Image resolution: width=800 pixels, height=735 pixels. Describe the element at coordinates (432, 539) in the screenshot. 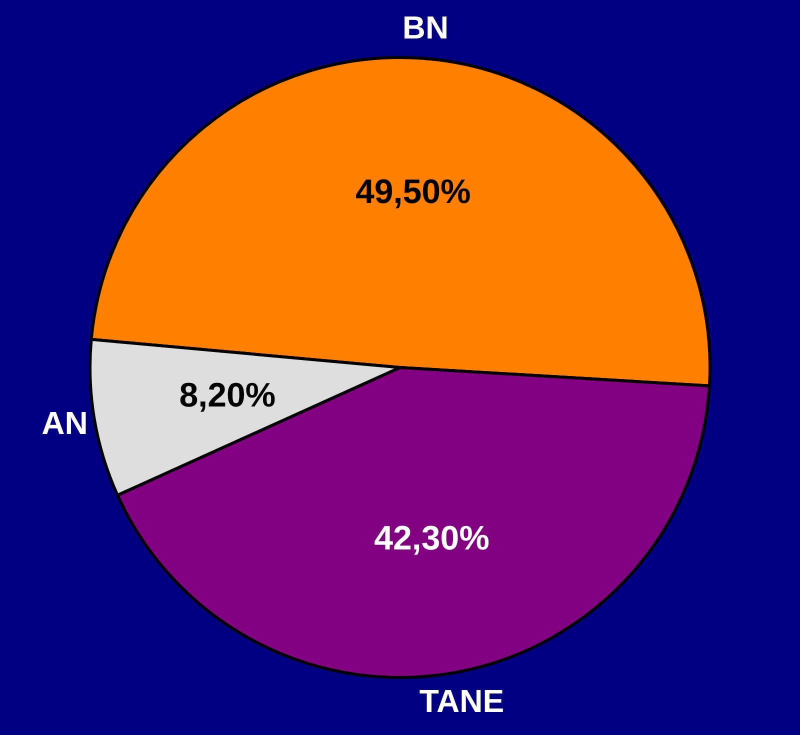

I see `data-label: 42,30%` at that location.